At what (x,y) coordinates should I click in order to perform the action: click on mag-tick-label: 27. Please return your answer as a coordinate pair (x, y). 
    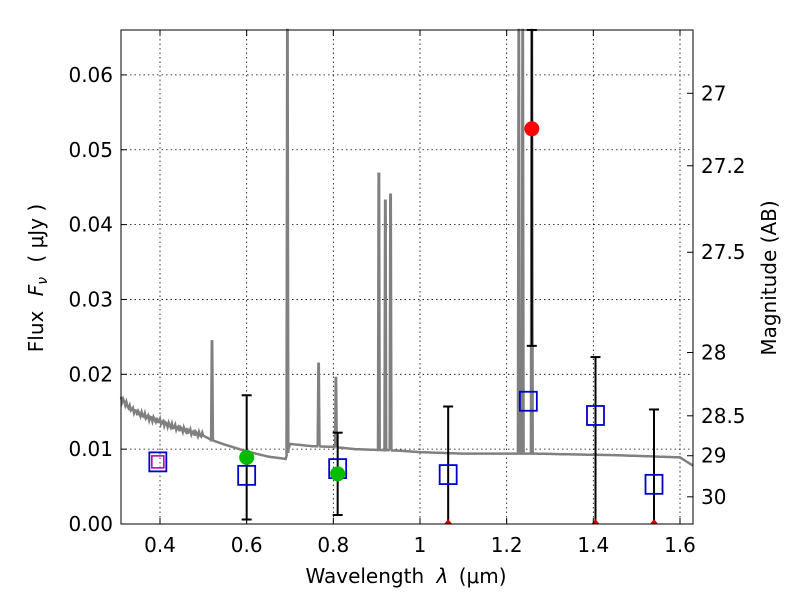
    Looking at the image, I should click on (713, 93).